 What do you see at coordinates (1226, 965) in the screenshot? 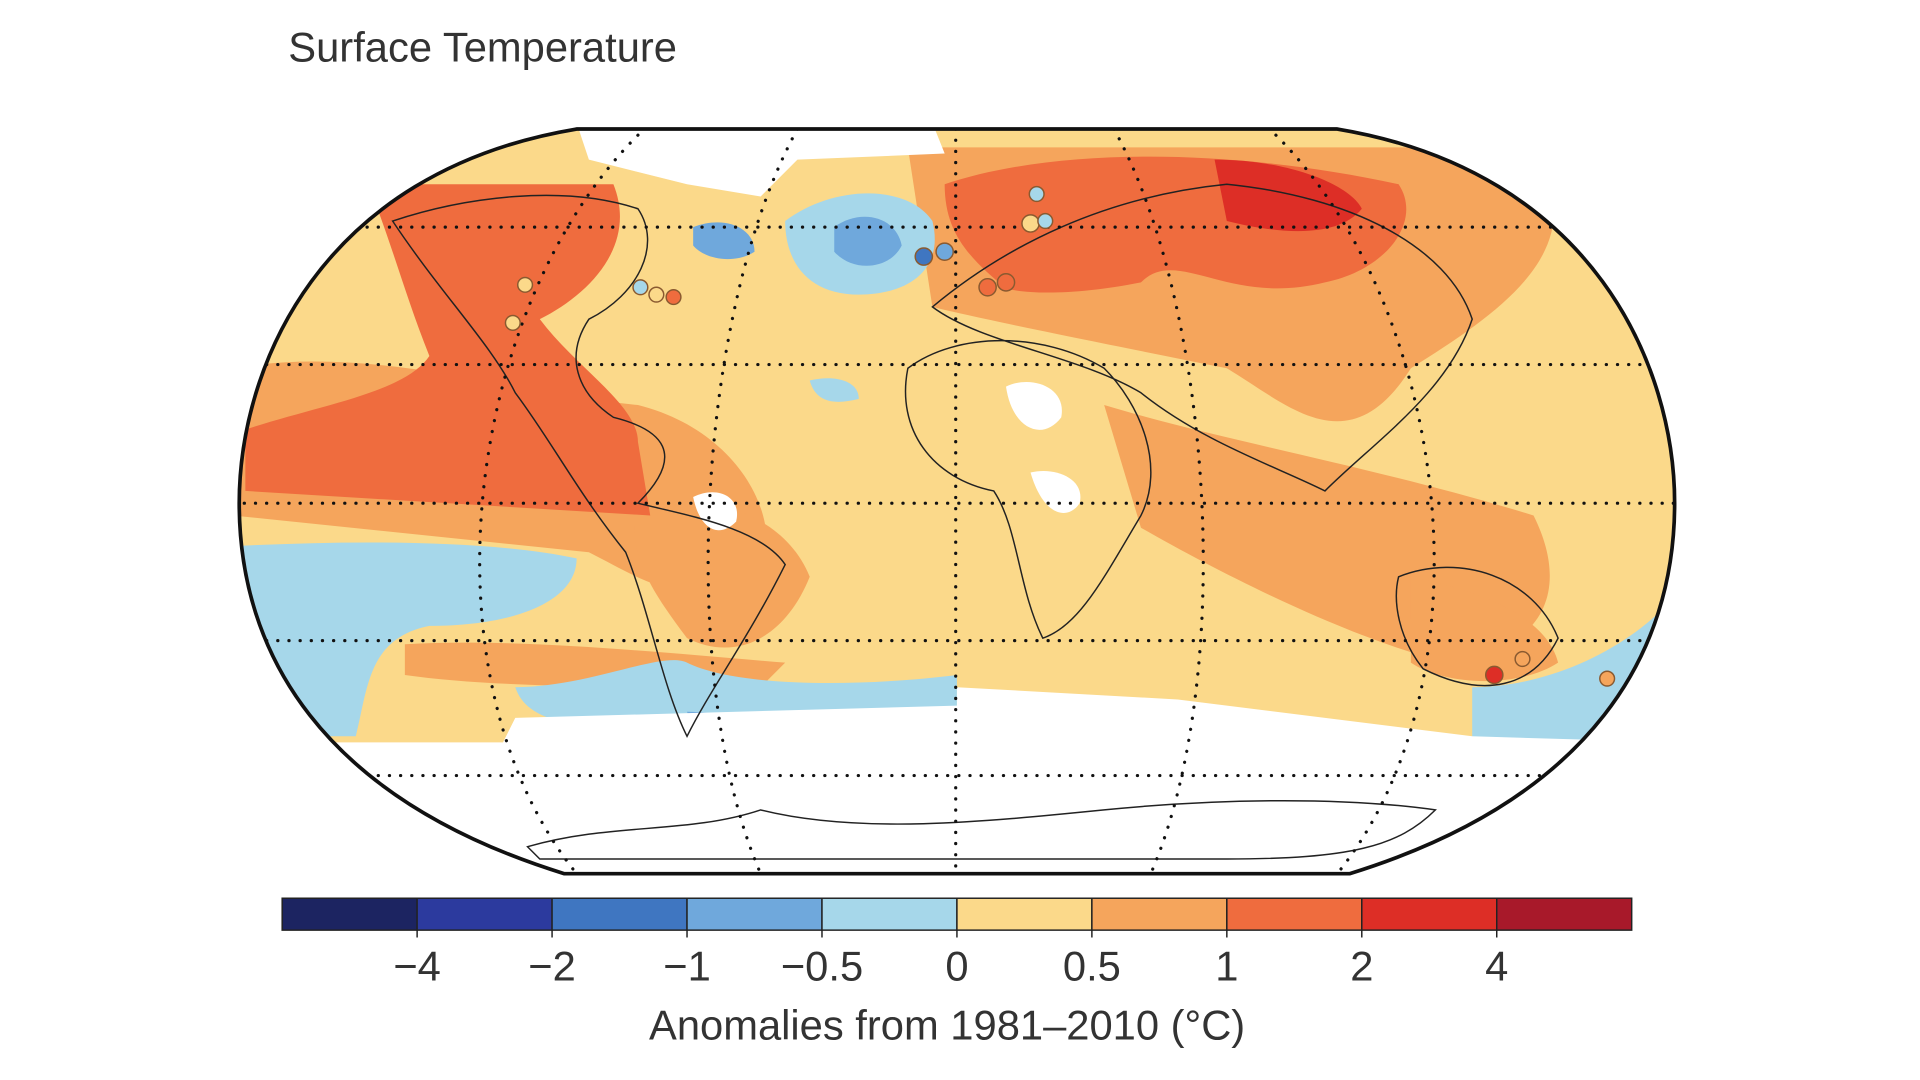
I see `colorbar-tick-label: 1` at bounding box center [1226, 965].